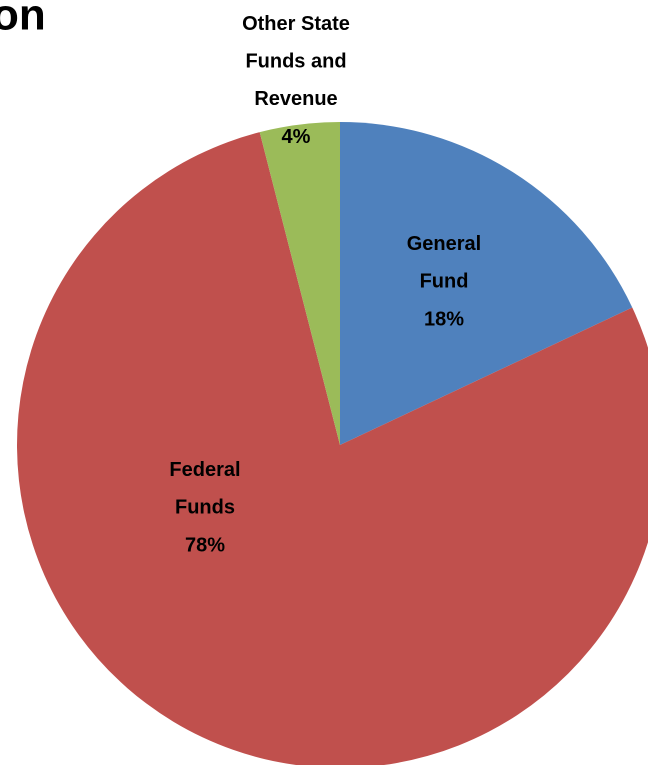 The height and width of the screenshot is (765, 648). I want to click on pie-slice, so click(299, 283).